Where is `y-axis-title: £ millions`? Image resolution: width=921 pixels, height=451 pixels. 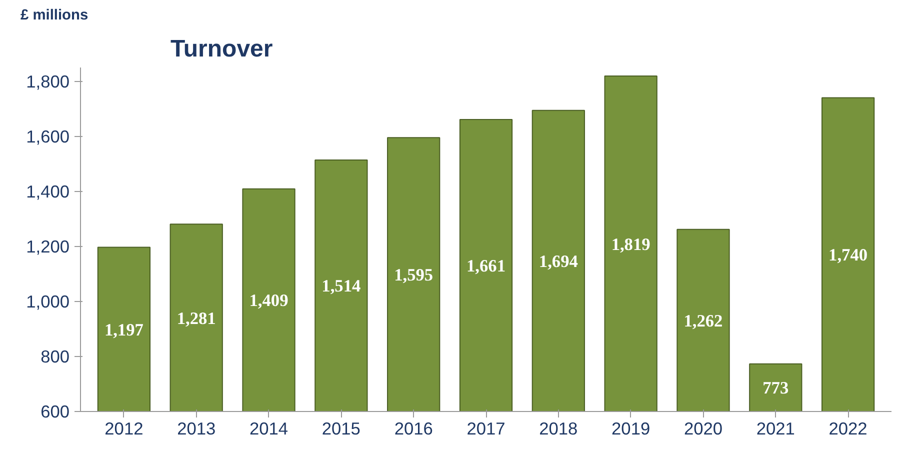 y-axis-title: £ millions is located at coordinates (54, 16).